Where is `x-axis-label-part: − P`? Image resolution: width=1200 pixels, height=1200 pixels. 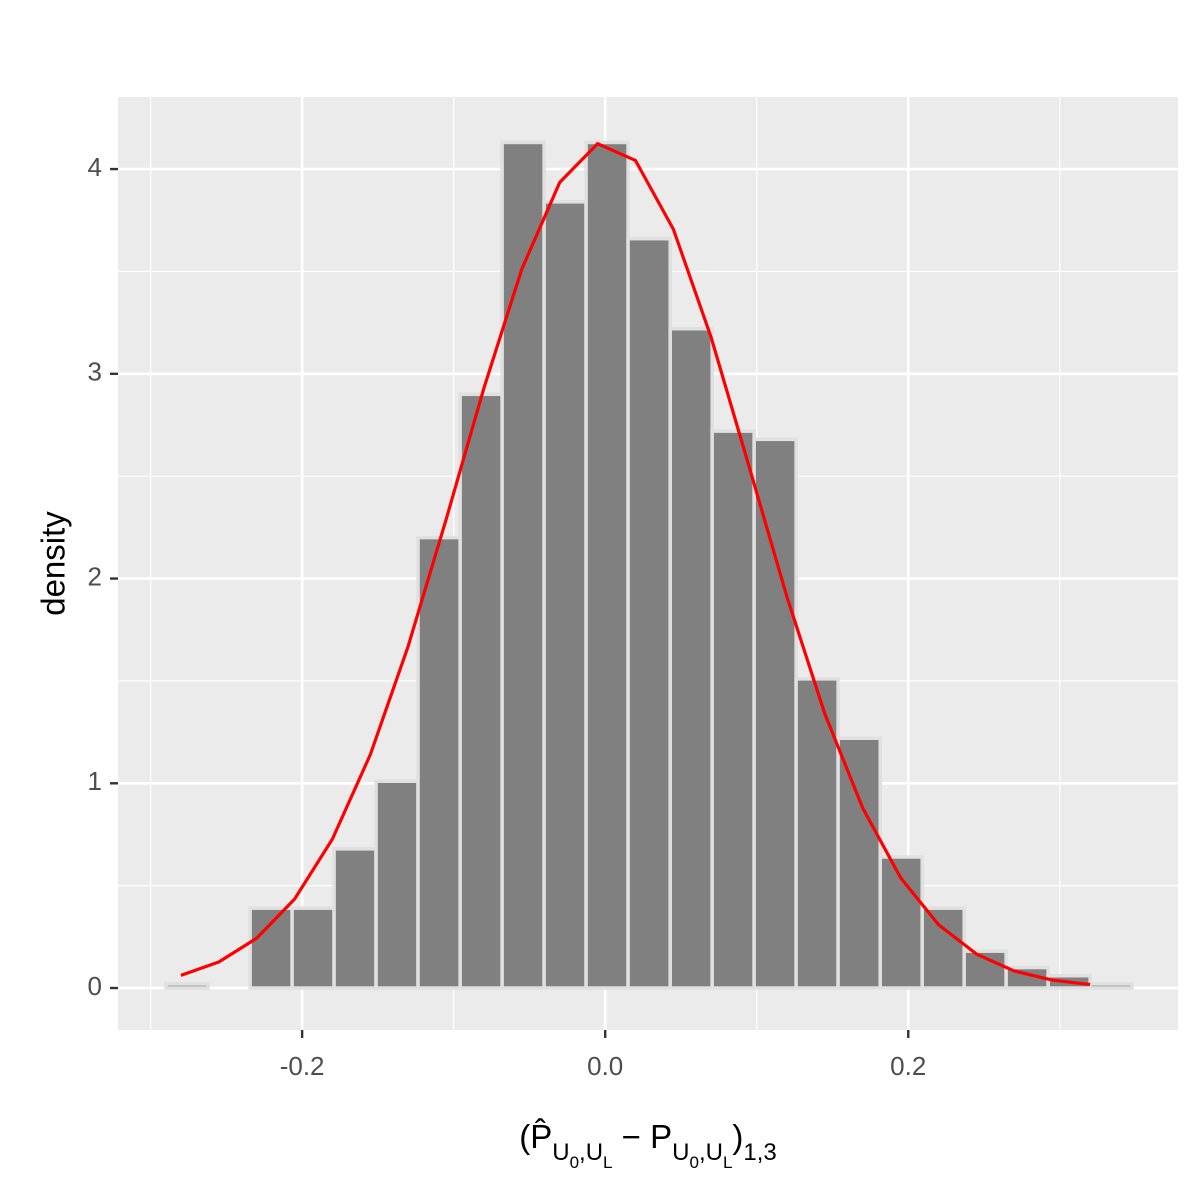 x-axis-label-part: − P is located at coordinates (643, 1136).